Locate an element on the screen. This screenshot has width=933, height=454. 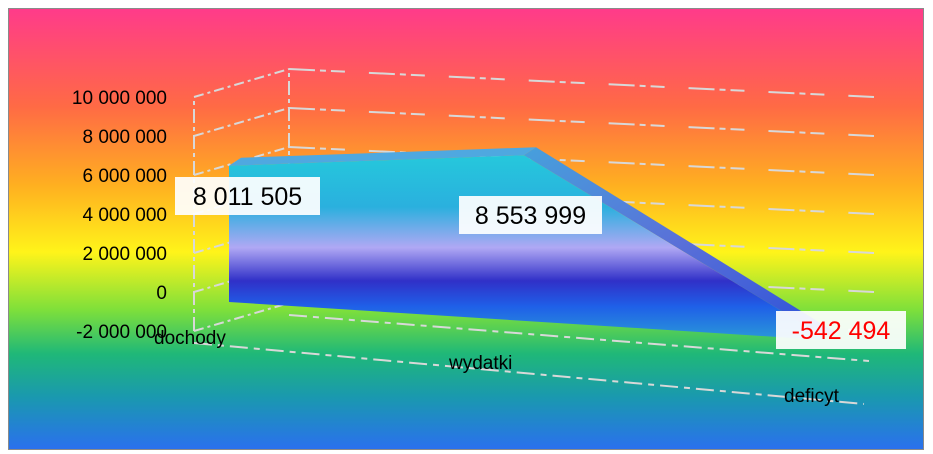
area-slope-face is located at coordinates (680, 242).